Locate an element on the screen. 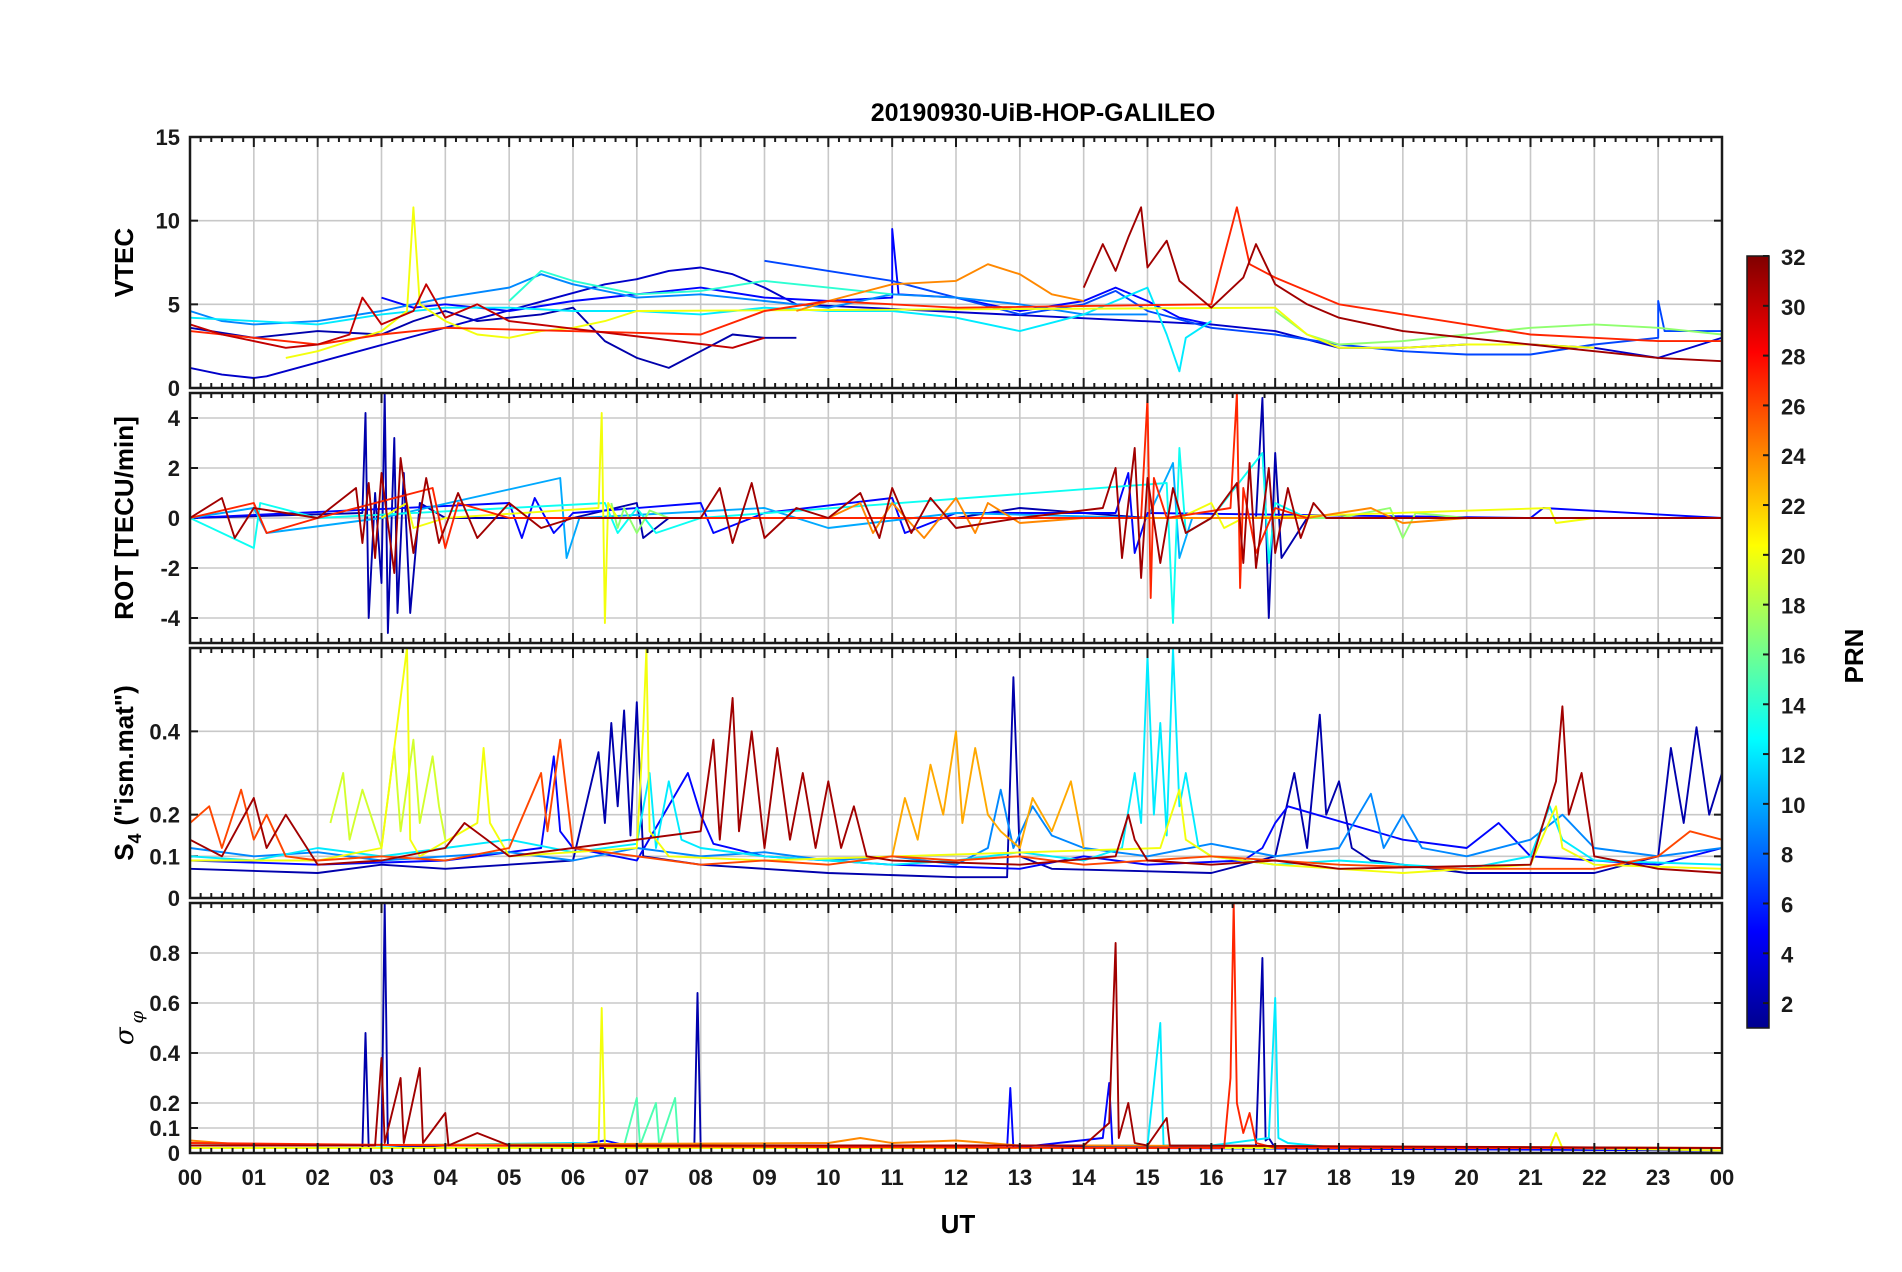 This screenshot has height=1272, width=1902. colorbar-tick-label: 12 is located at coordinates (1793, 755).